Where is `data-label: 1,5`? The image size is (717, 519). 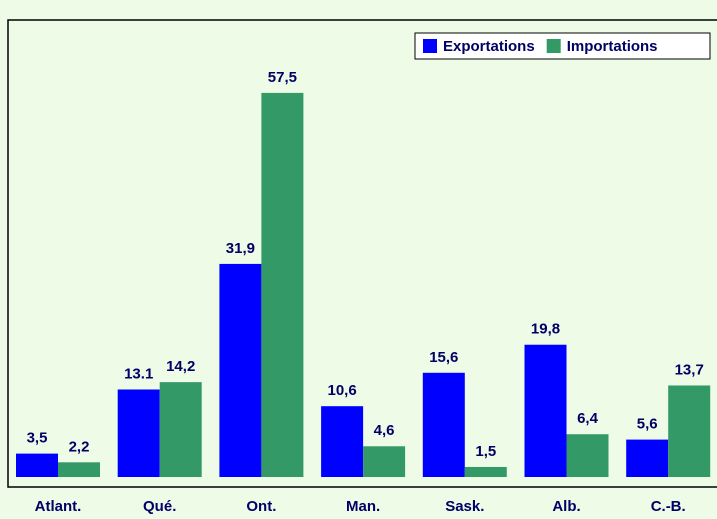
data-label: 1,5 is located at coordinates (485, 451).